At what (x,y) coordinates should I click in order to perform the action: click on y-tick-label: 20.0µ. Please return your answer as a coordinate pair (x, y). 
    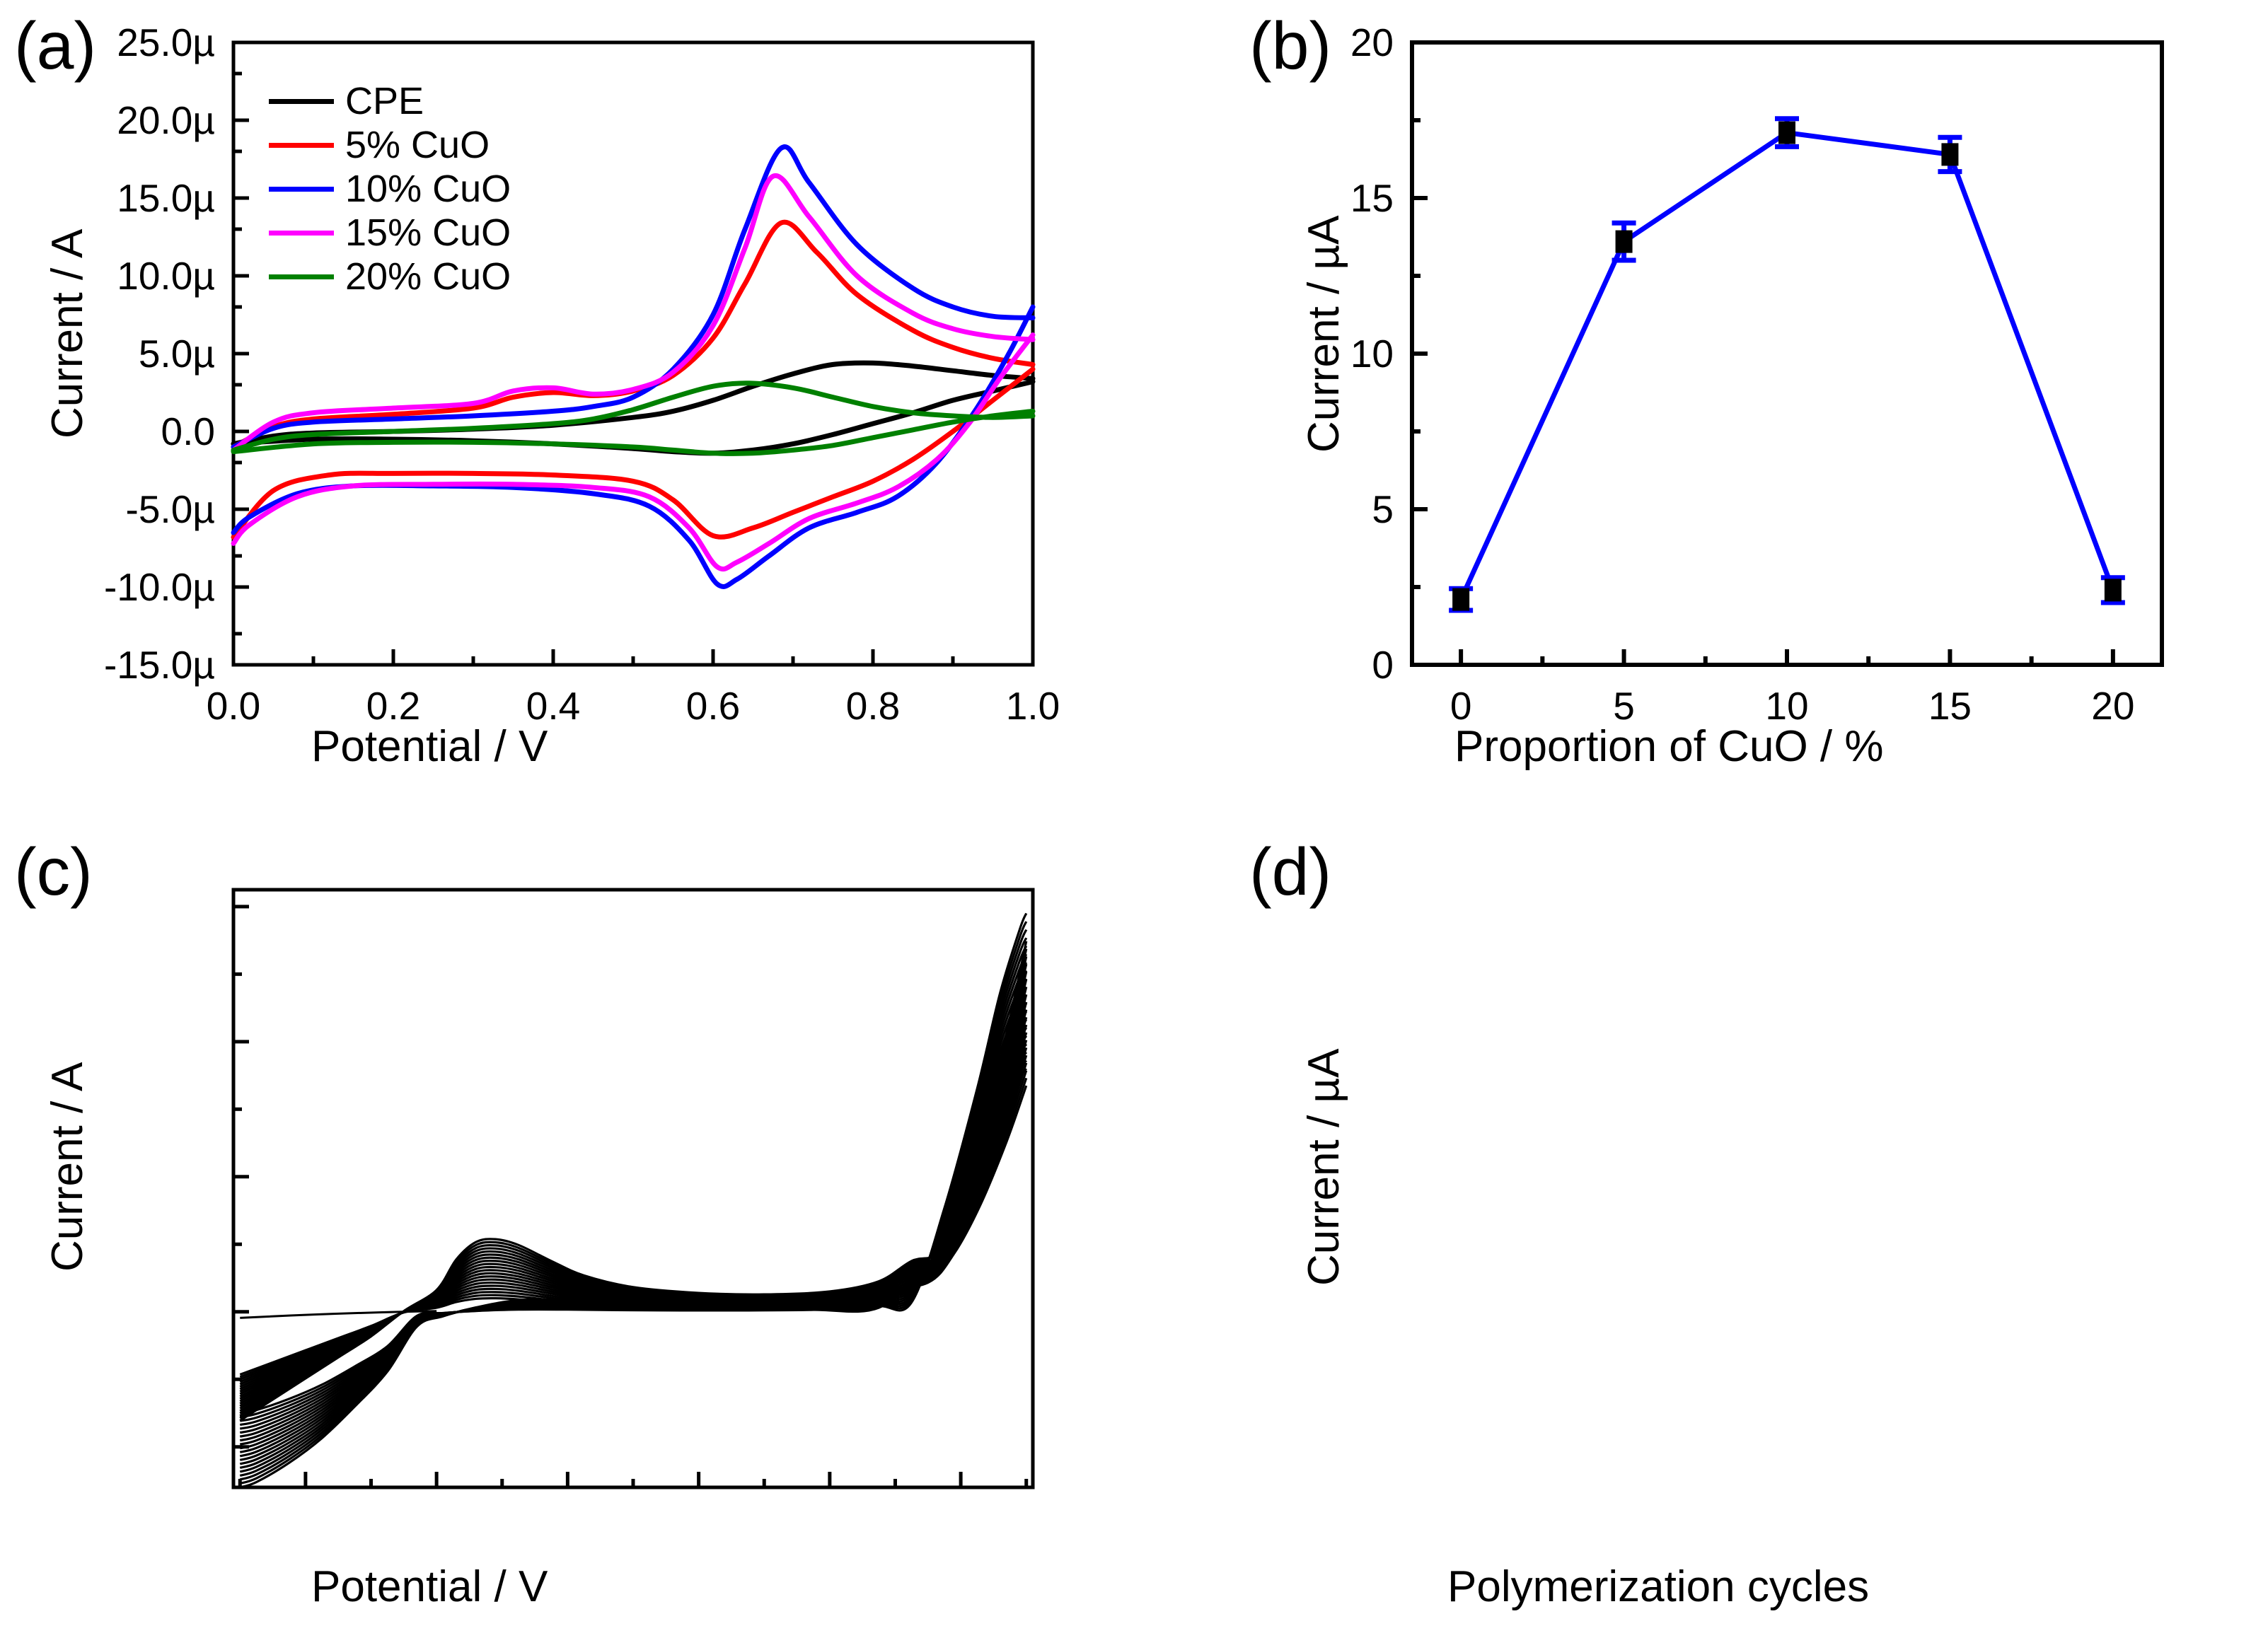
    Looking at the image, I should click on (166, 120).